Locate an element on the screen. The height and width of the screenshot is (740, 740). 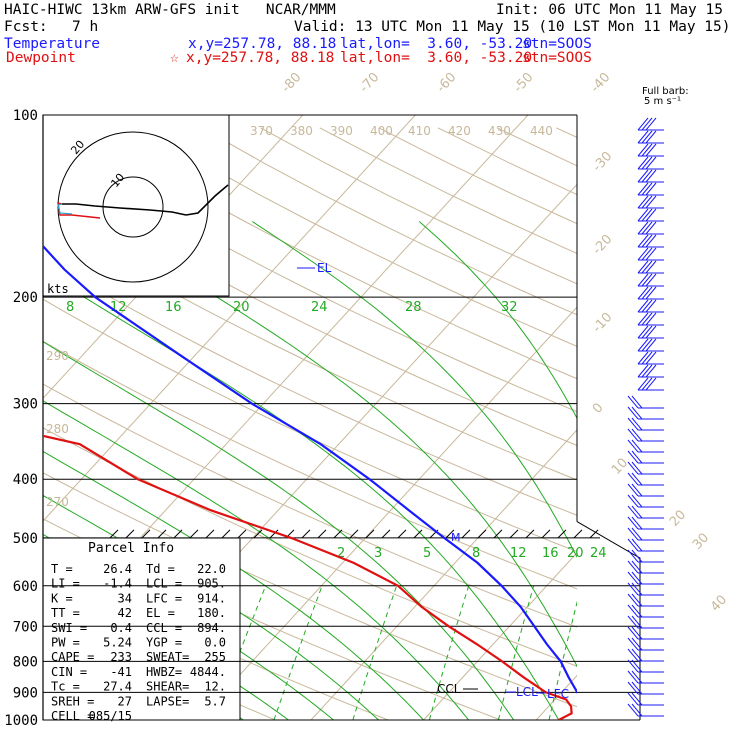
theta-e-label: 390 is located at coordinates (341, 131).